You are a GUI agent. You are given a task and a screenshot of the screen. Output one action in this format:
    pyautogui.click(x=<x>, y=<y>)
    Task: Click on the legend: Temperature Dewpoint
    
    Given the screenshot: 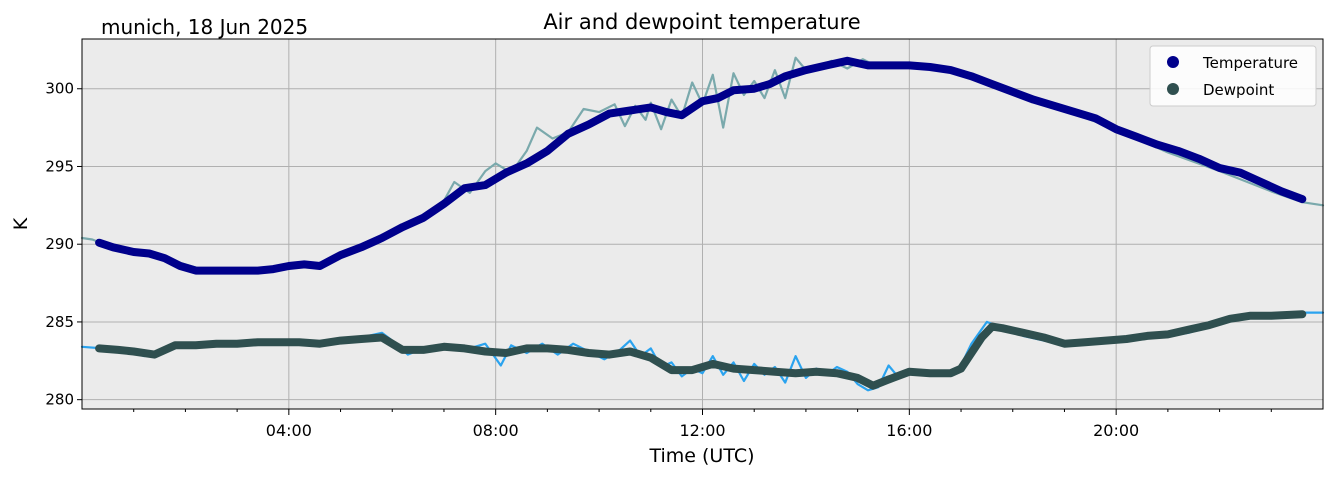 What is the action you would take?
    pyautogui.click(x=1233, y=76)
    